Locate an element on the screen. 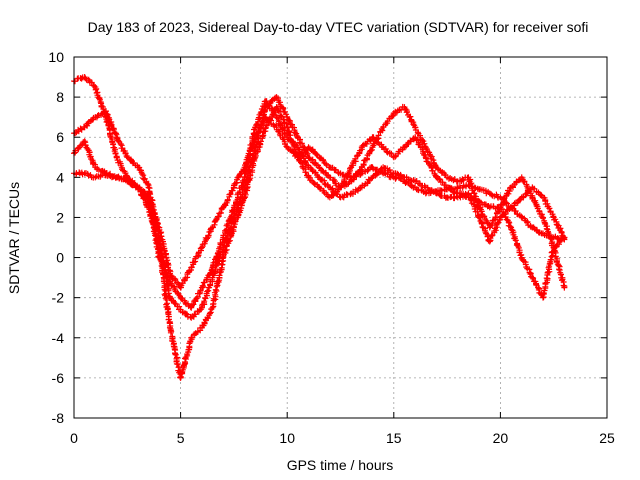 Image resolution: width=640 pixels, height=480 pixels. x-tick-label: 25 is located at coordinates (607, 438).